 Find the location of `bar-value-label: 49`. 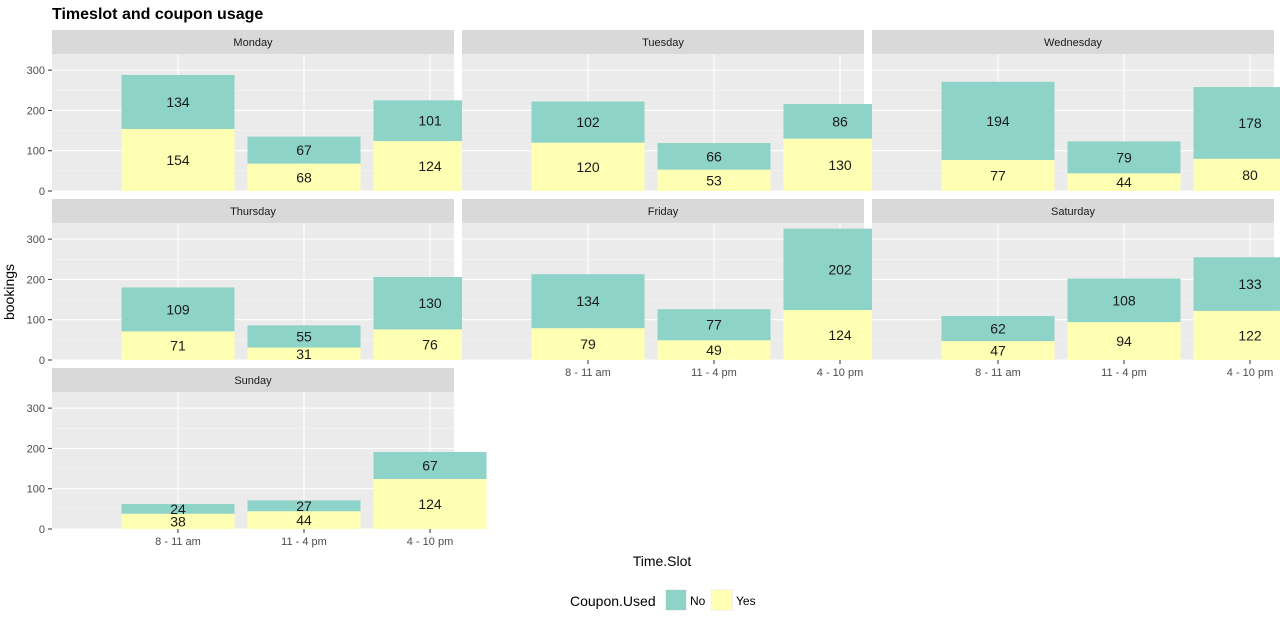

bar-value-label: 49 is located at coordinates (714, 350).